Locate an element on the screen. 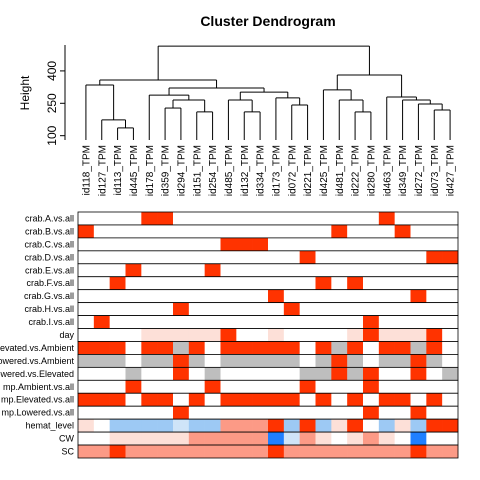  leaf-label: id178_TPM is located at coordinates (150, 170).